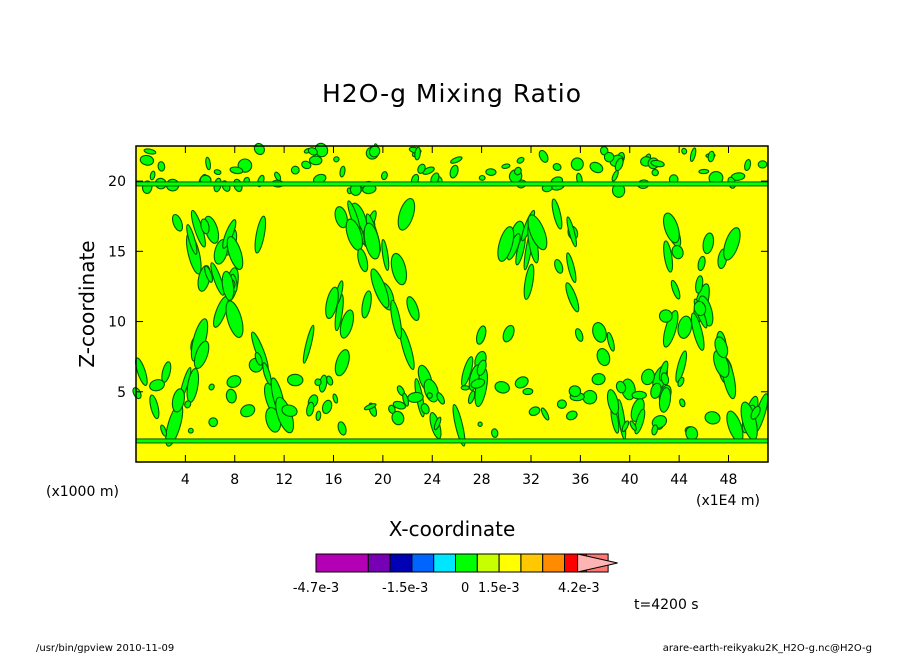 The image size is (904, 654). What do you see at coordinates (452, 184) in the screenshot?
I see `horizontal-band` at bounding box center [452, 184].